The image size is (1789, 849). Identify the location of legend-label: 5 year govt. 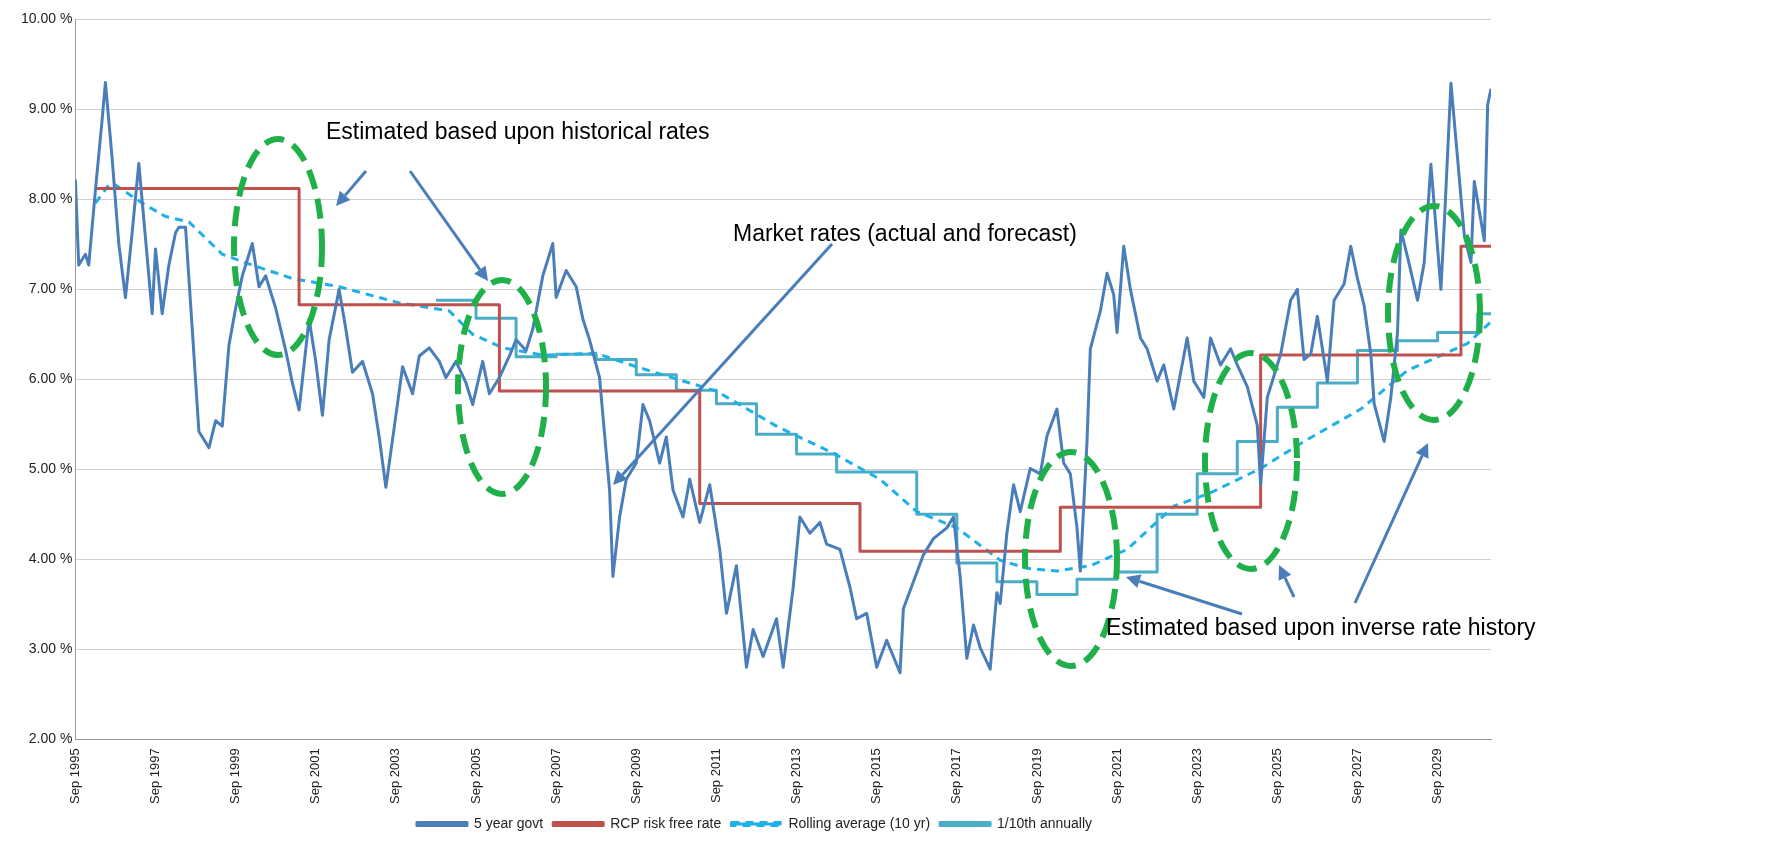
(508, 822).